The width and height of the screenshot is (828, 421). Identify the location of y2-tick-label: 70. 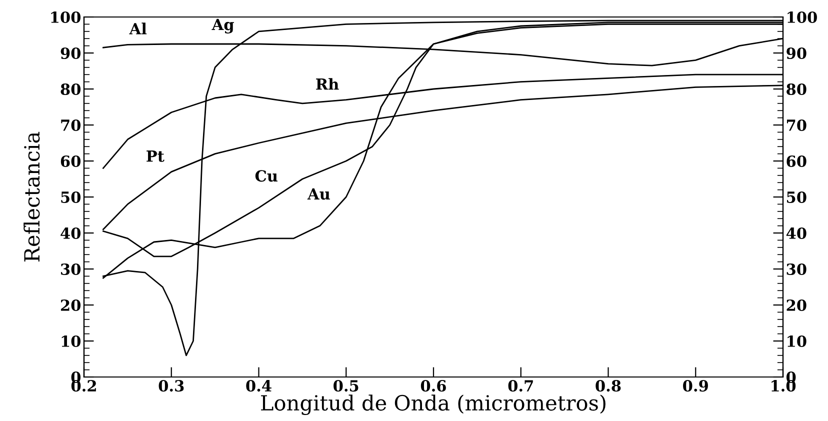
(796, 125).